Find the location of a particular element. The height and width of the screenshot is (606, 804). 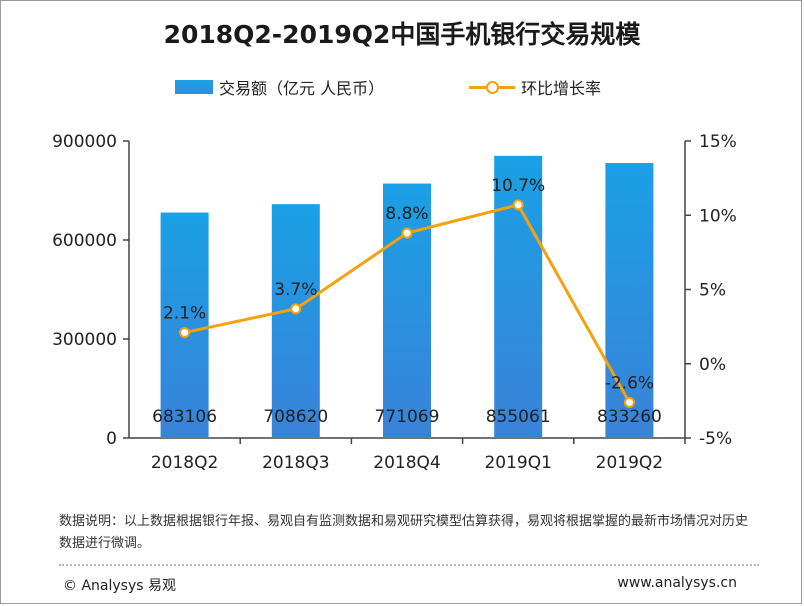

right-tick-label: 5% is located at coordinates (712, 291).